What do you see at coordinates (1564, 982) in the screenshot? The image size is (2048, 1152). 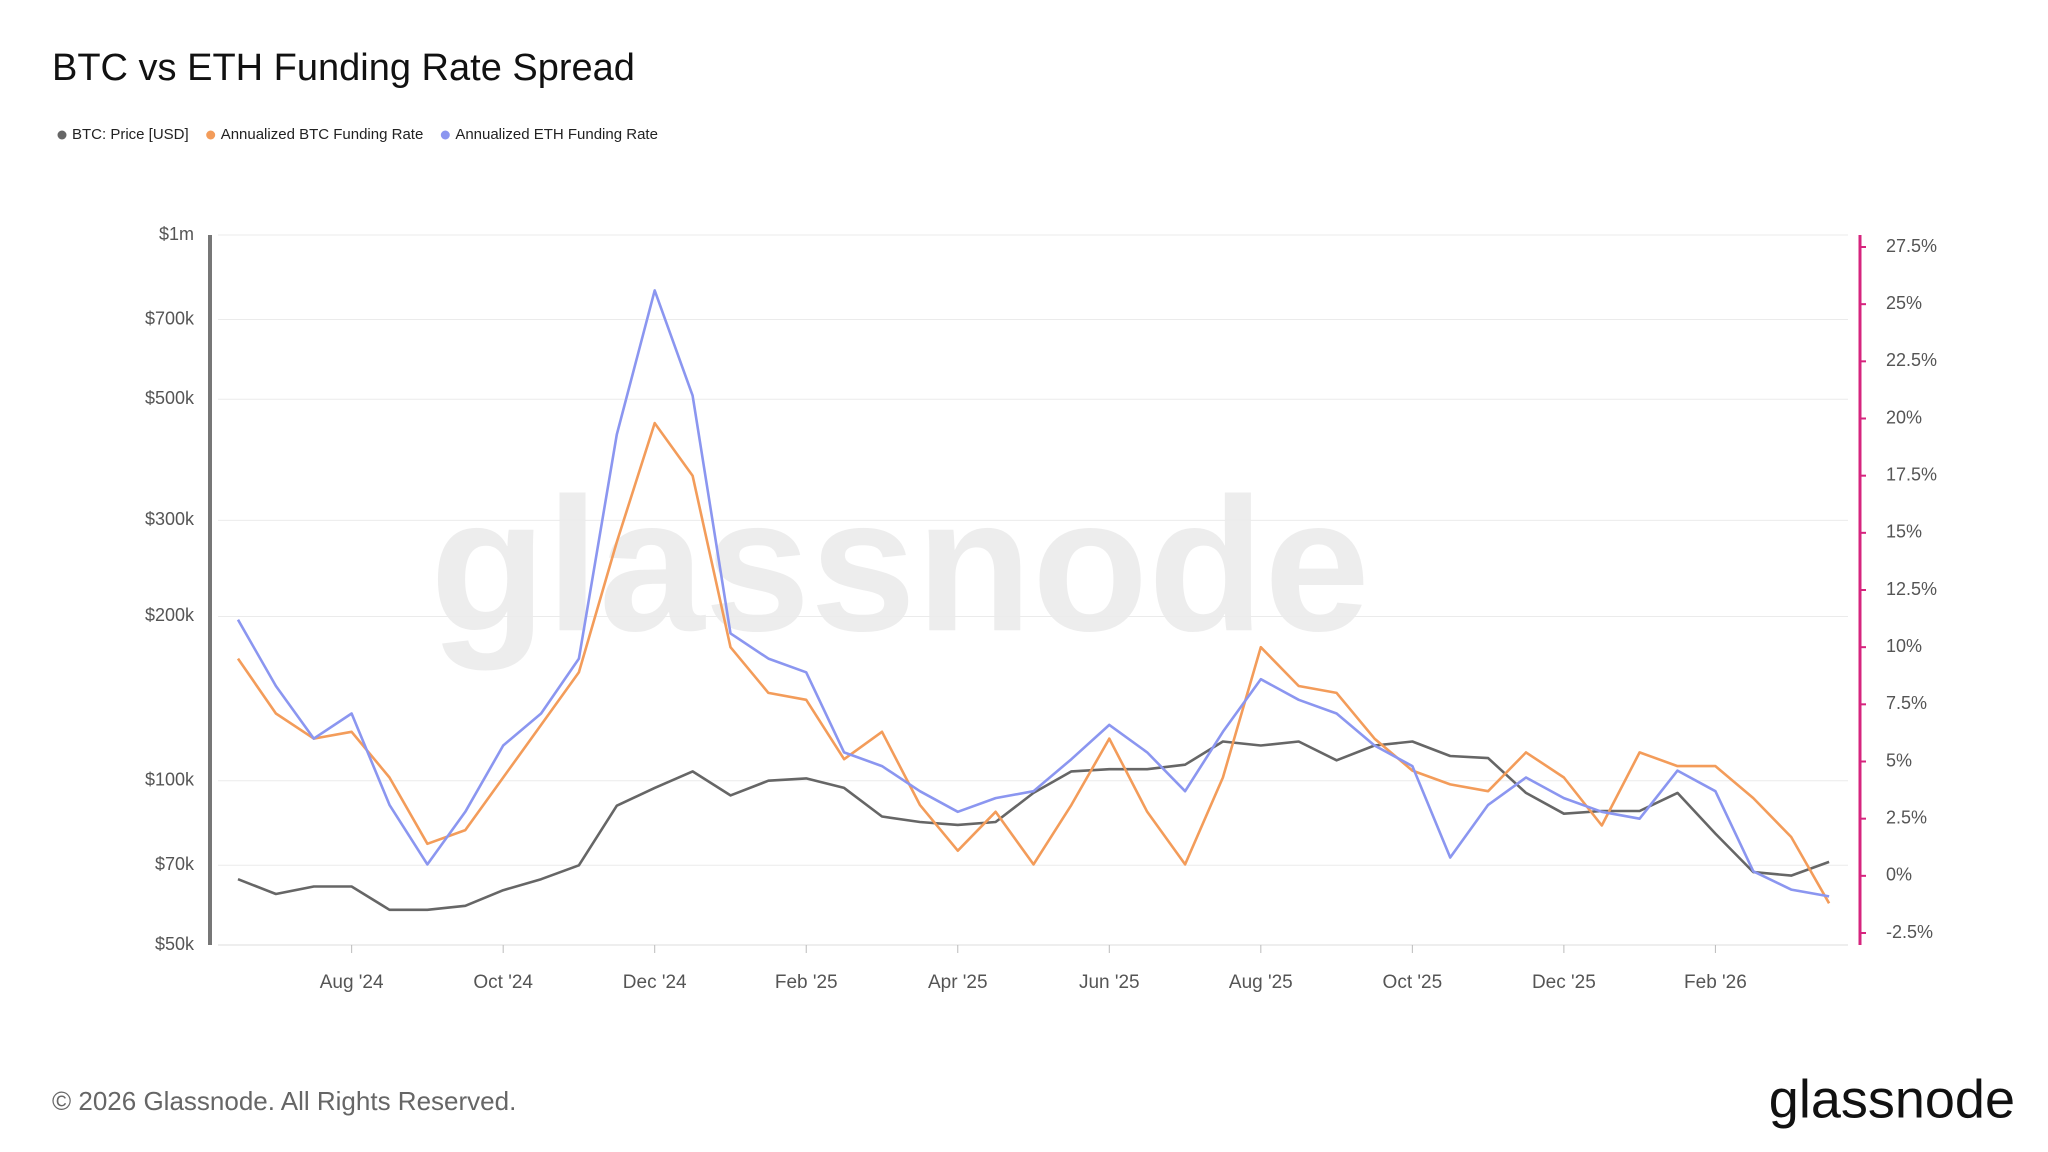 I see `x-tick-label: Dec '25` at bounding box center [1564, 982].